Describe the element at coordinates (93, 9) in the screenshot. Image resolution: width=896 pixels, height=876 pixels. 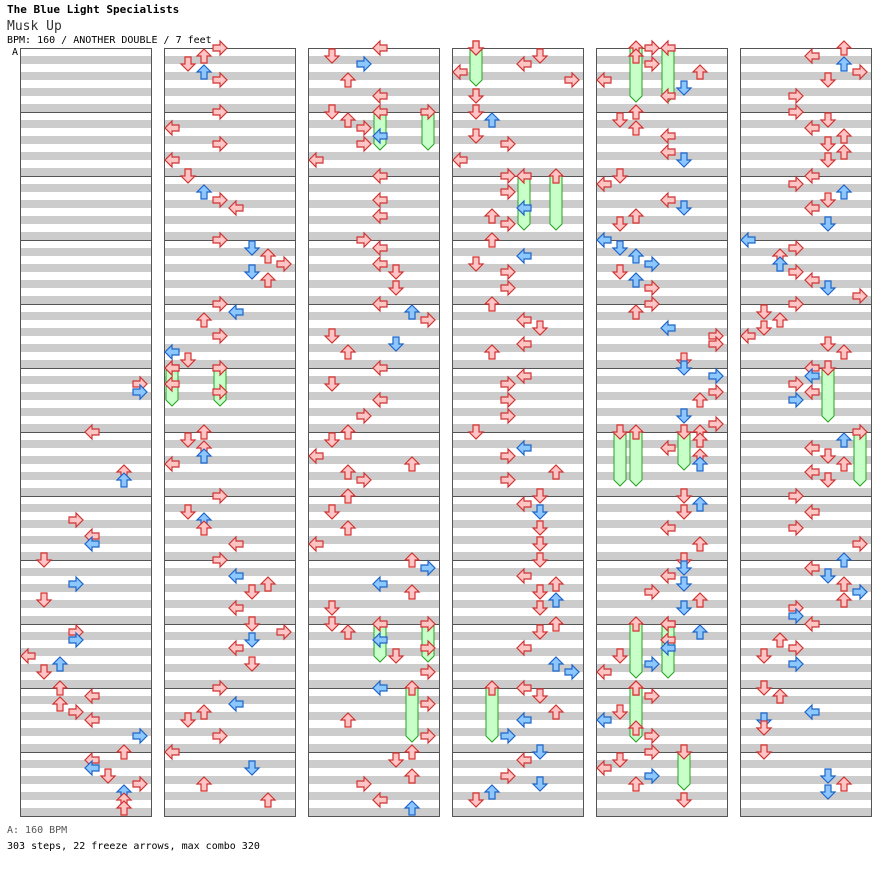
I see `song-artist: The Blue Light Specialists` at that location.